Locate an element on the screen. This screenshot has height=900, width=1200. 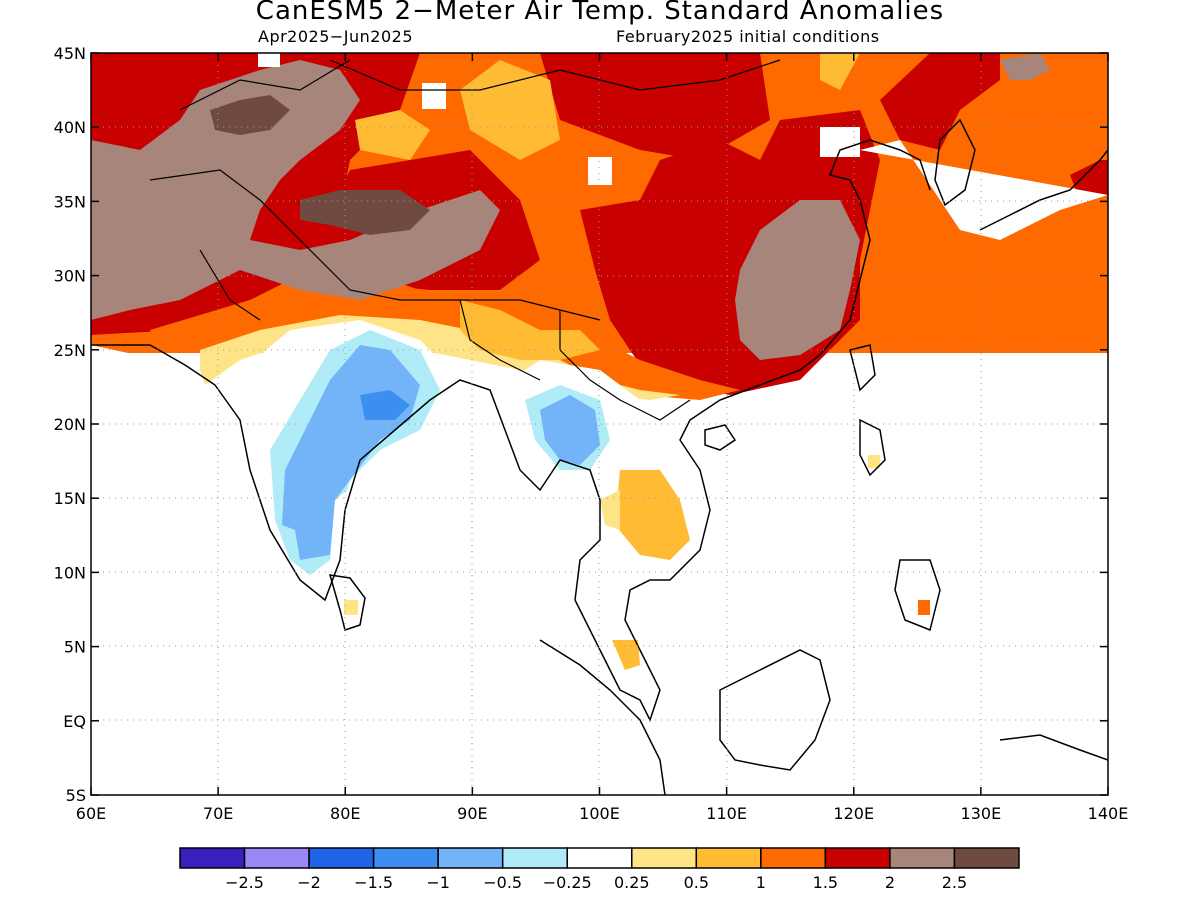
anomaly-fill-yellow-north is located at coordinates (392, 135).